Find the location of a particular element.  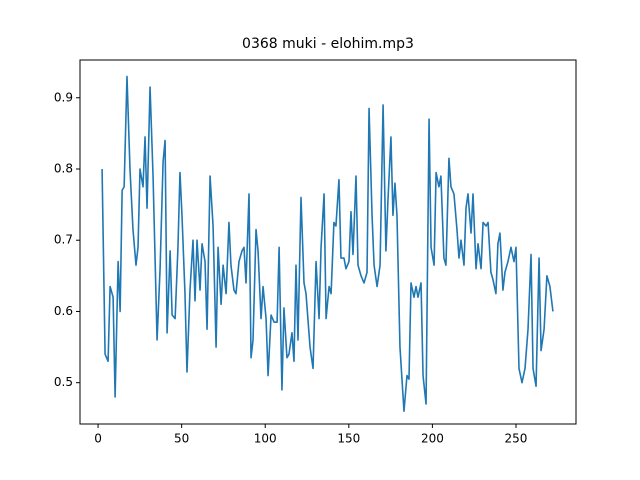

y-tick-label: 0.6 is located at coordinates (63, 311).